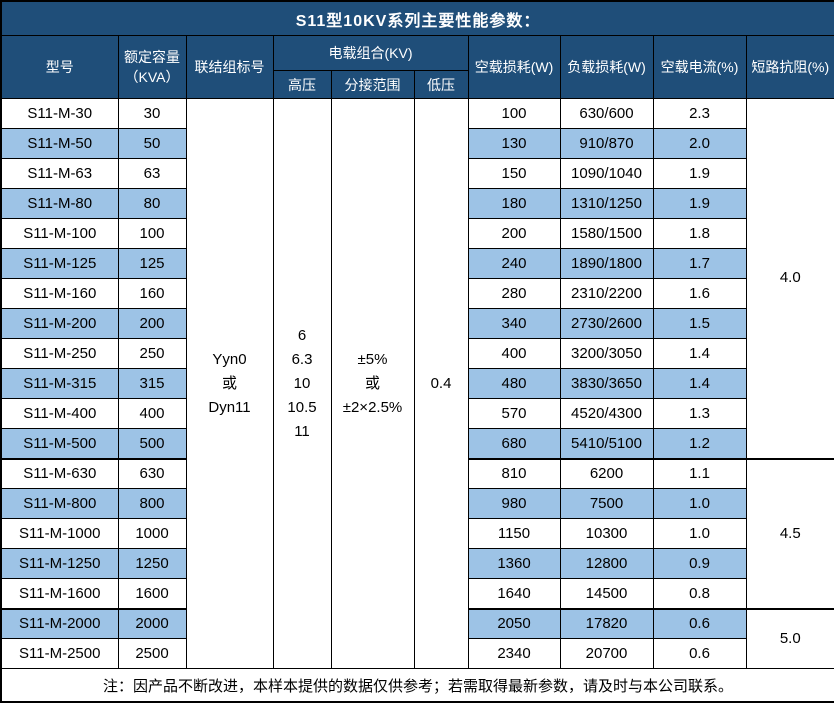 Image resolution: width=834 pixels, height=706 pixels. What do you see at coordinates (59, 473) in the screenshot?
I see `model-cell: S11-M-630` at bounding box center [59, 473].